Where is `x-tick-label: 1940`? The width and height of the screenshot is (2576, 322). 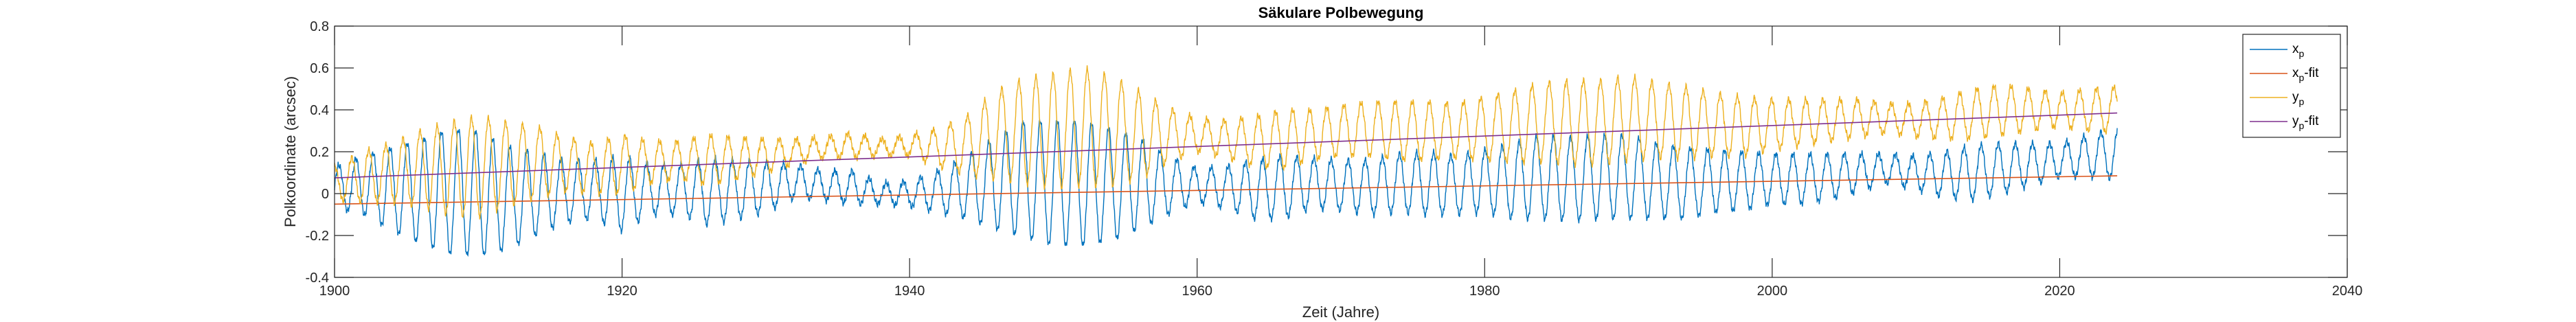 x-tick-label: 1940 is located at coordinates (909, 291).